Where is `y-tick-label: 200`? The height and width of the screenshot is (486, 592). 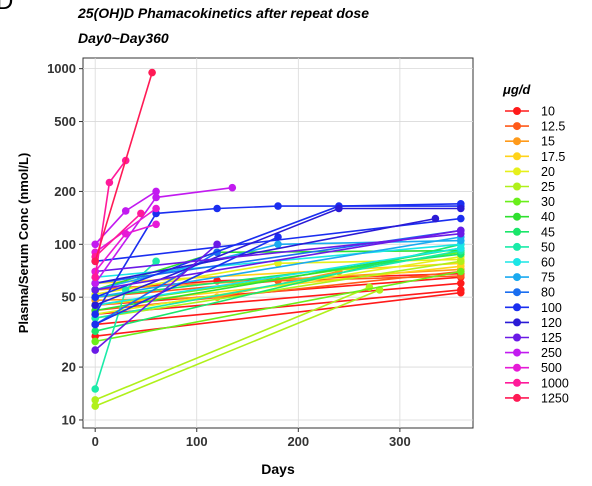 y-tick-label: 200 is located at coordinates (65, 191).